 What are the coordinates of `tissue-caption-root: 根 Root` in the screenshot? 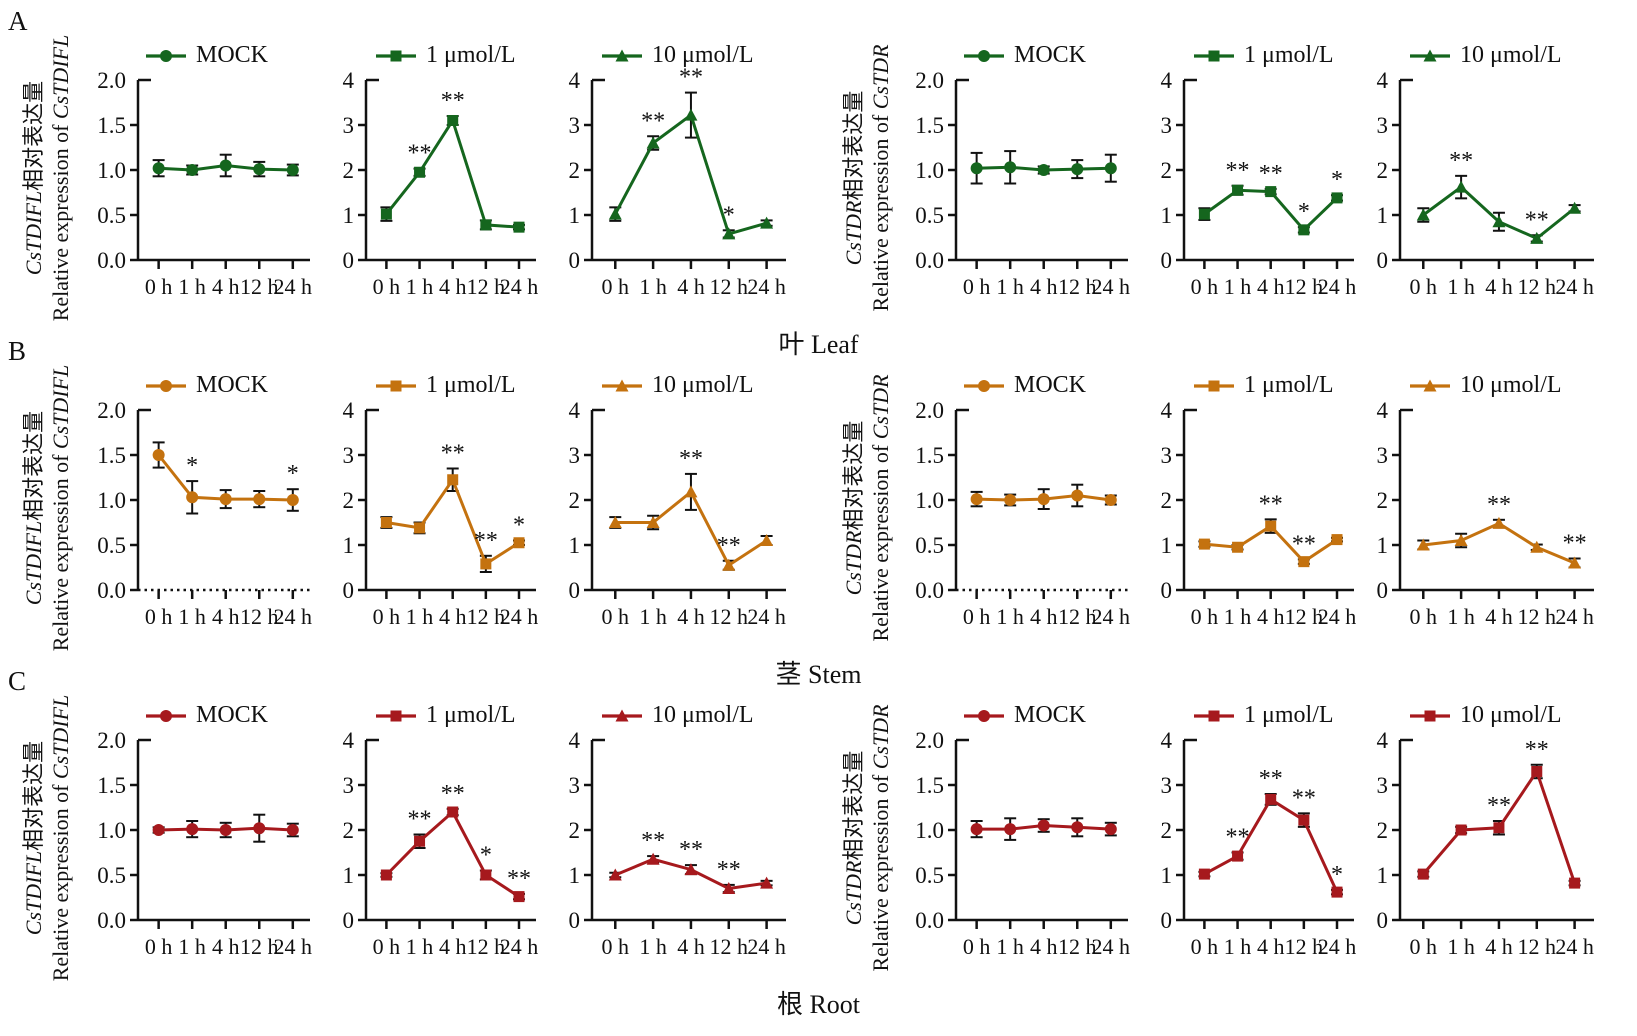 It's located at (818, 1004).